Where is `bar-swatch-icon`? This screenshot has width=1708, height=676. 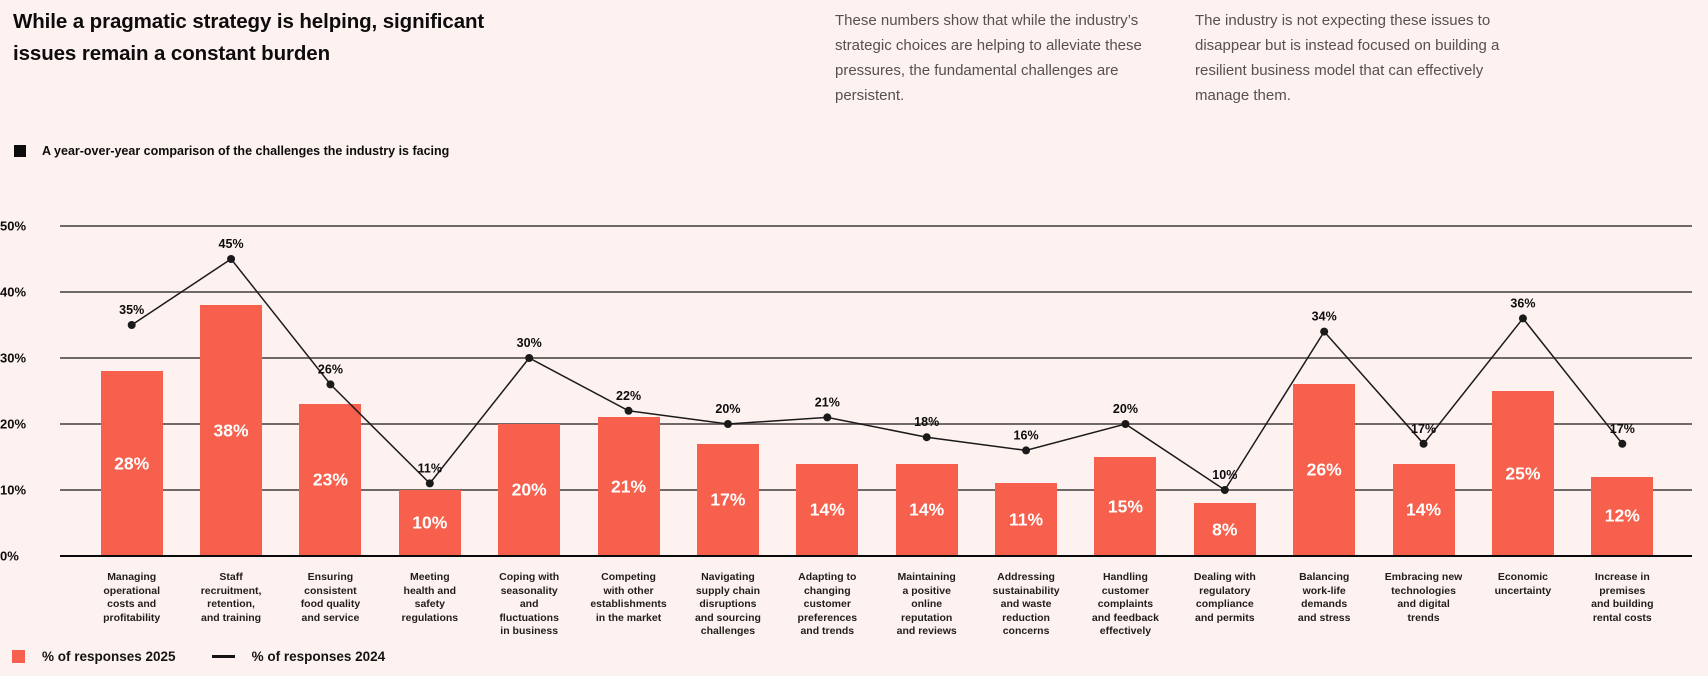
bar-swatch-icon is located at coordinates (18, 656).